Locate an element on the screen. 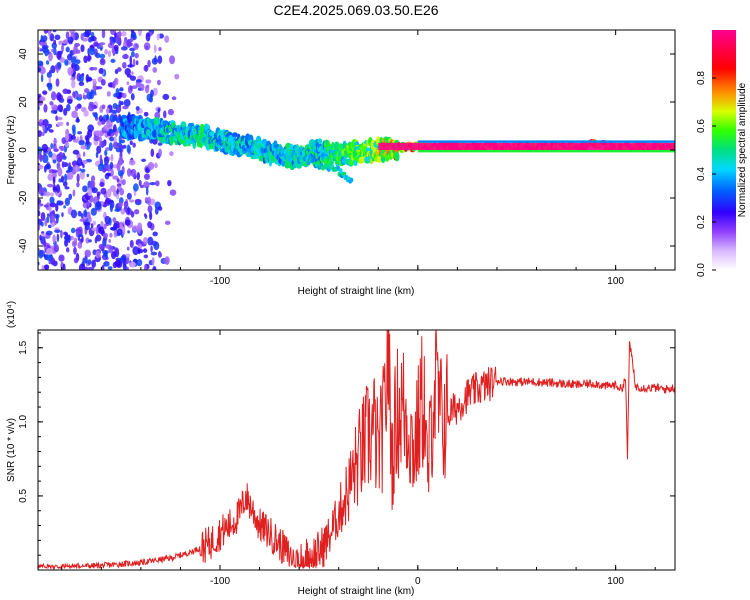  snr-y-tick-label: 0.5 is located at coordinates (23, 496).